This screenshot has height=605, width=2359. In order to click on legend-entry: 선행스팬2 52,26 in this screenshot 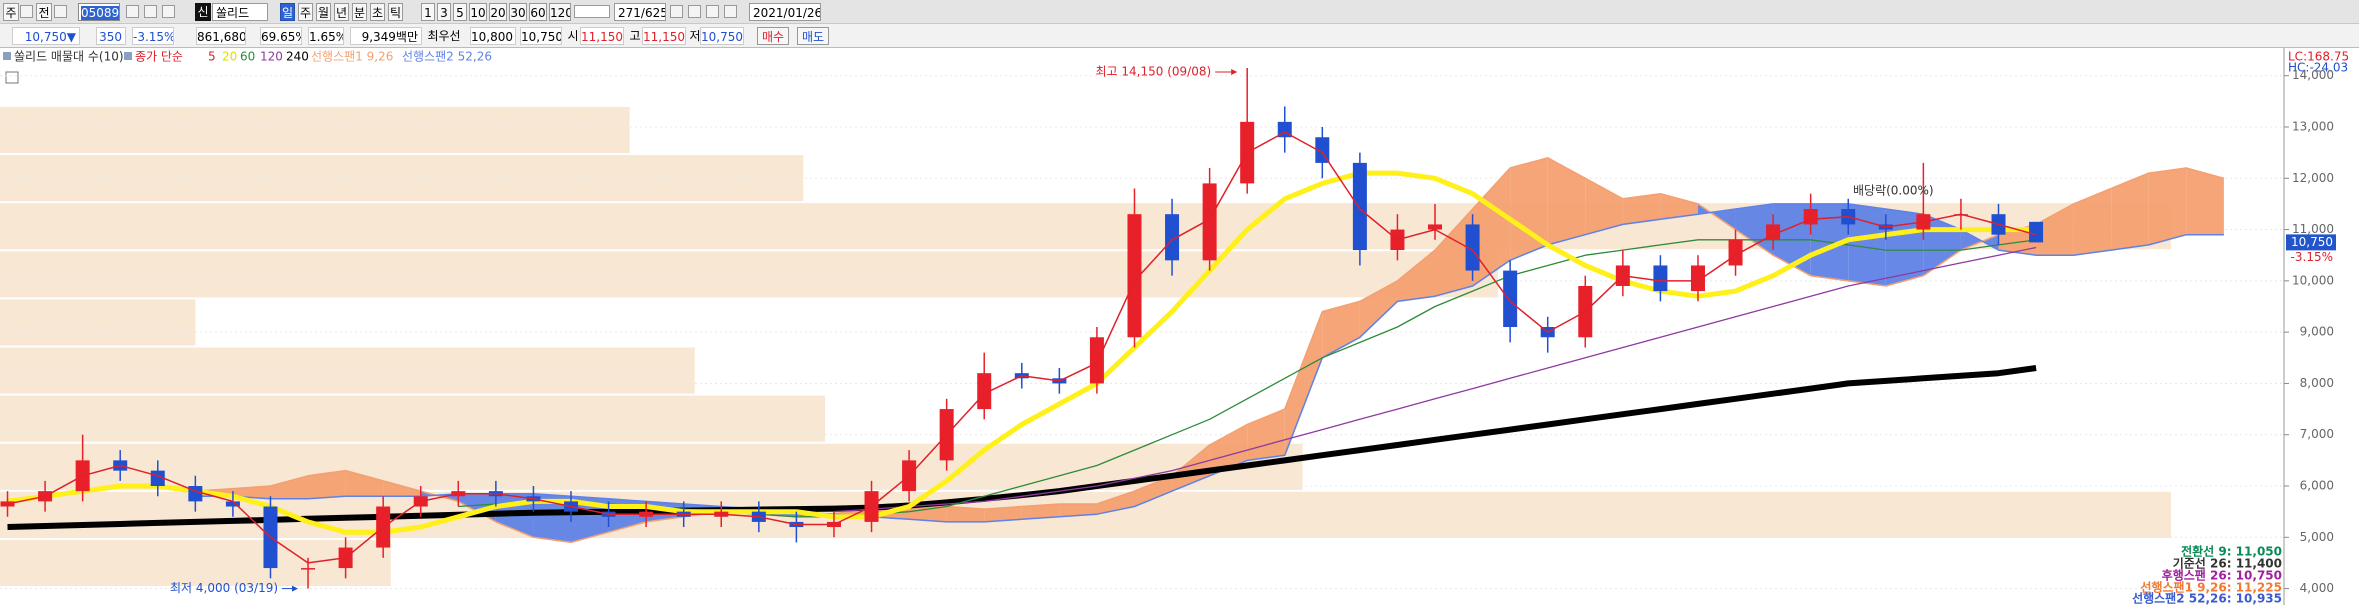, I will do `click(447, 56)`.